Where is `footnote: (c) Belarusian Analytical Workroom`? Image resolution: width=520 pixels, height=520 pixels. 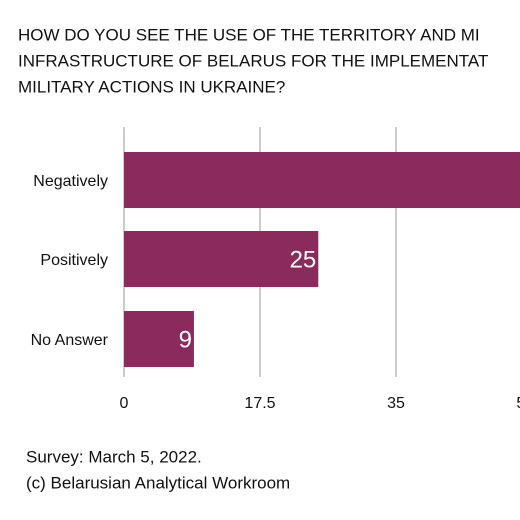
footnote: (c) Belarusian Analytical Workroom is located at coordinates (158, 482).